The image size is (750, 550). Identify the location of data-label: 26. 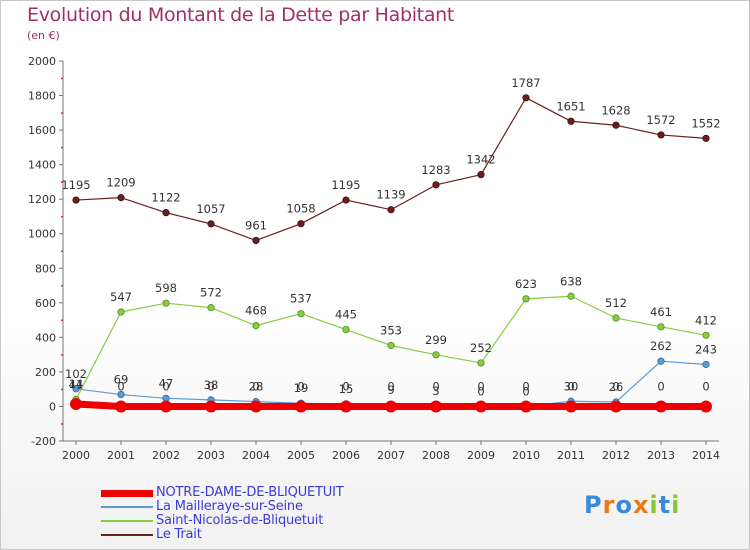
(616, 387).